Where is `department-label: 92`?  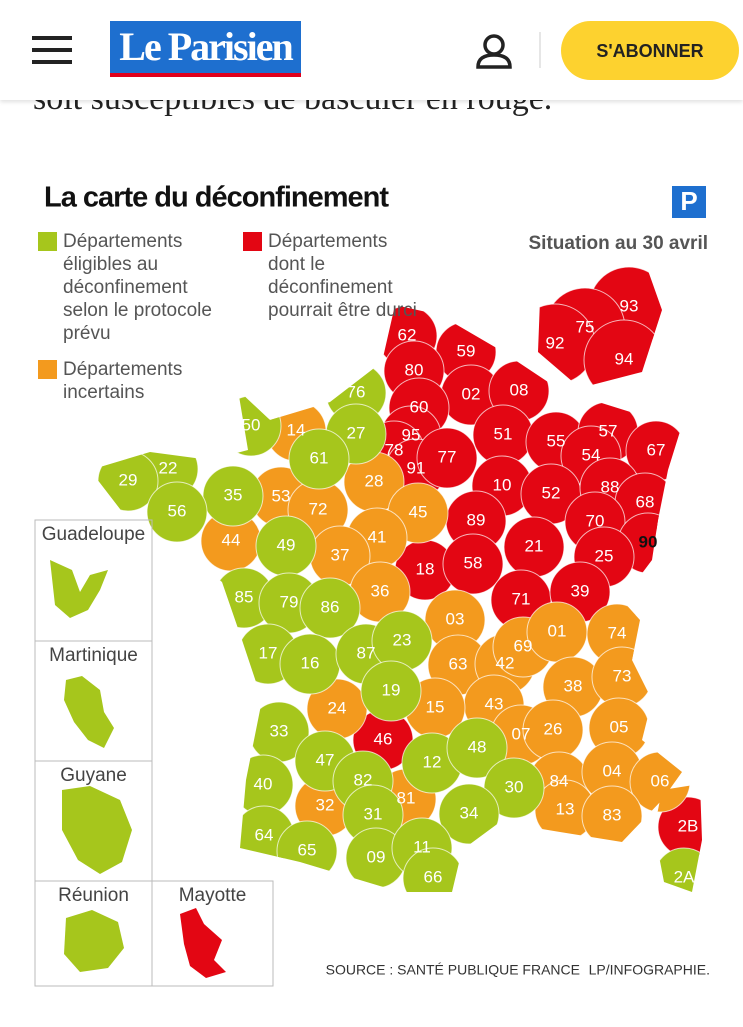
department-label: 92 is located at coordinates (555, 342).